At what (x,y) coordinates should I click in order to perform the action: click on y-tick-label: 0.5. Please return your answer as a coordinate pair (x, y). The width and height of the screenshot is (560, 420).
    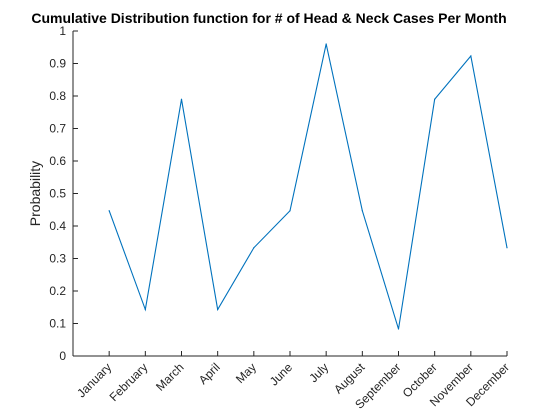
    Looking at the image, I should click on (57, 194).